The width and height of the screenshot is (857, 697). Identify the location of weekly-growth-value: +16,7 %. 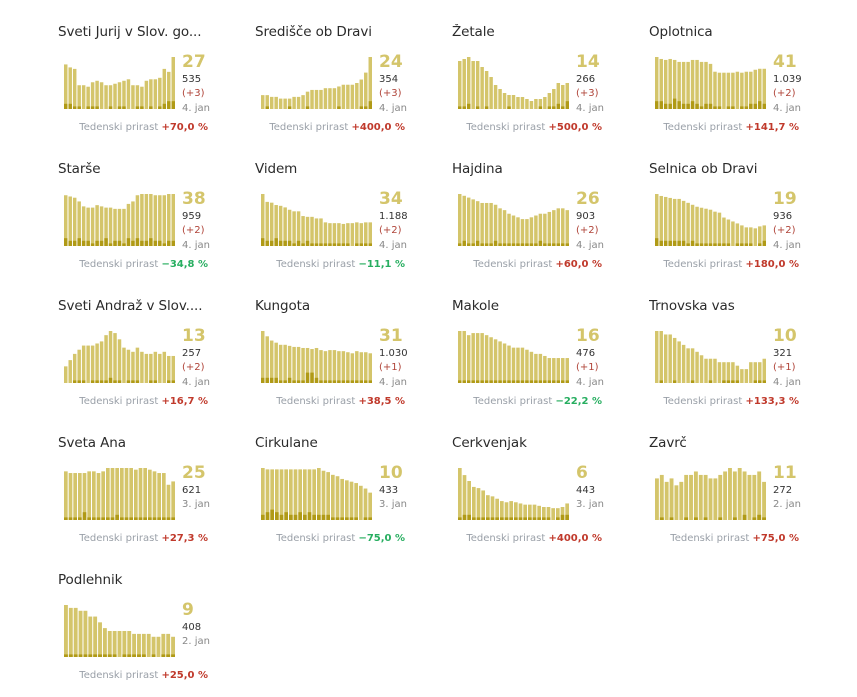
(184, 401).